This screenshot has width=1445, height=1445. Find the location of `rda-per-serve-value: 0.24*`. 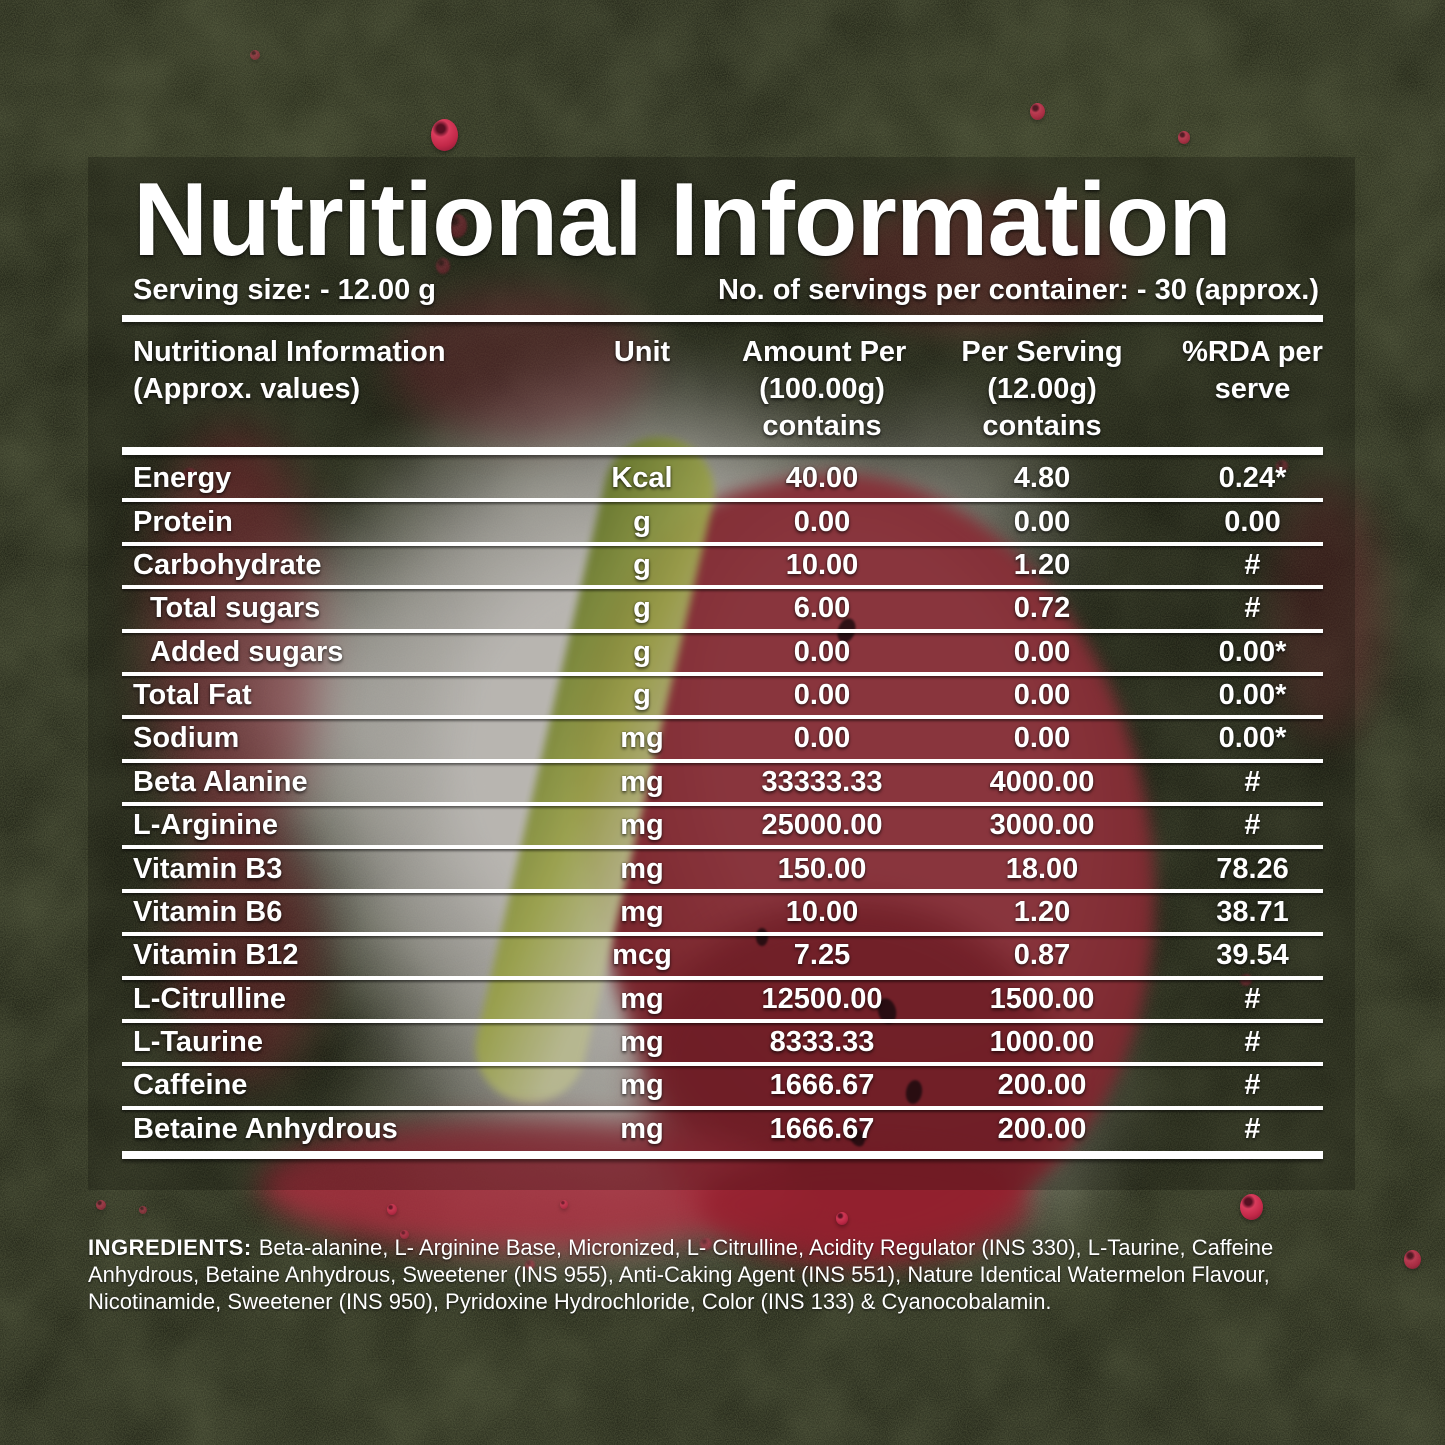

rda-per-serve-value: 0.24* is located at coordinates (1252, 478).